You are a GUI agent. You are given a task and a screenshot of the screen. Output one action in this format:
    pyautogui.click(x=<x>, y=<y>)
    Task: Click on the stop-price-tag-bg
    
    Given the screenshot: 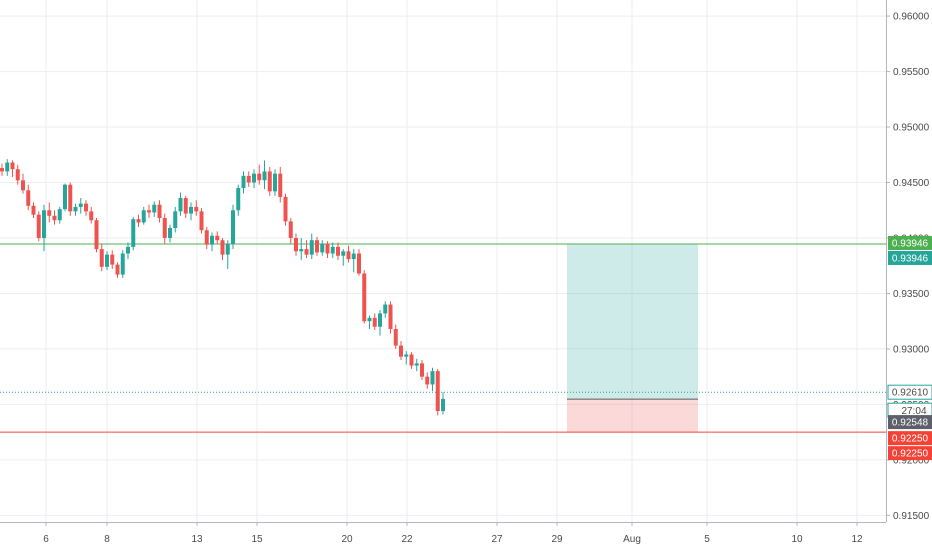 What is the action you would take?
    pyautogui.click(x=910, y=438)
    